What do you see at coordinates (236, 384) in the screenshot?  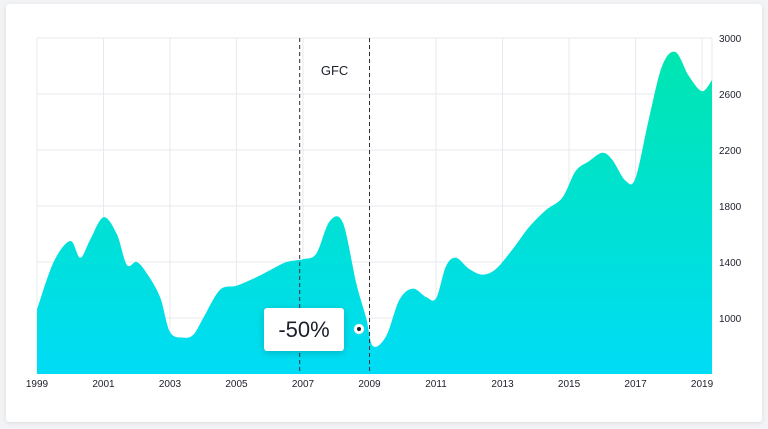 I see `x-tick-label: 2005` at bounding box center [236, 384].